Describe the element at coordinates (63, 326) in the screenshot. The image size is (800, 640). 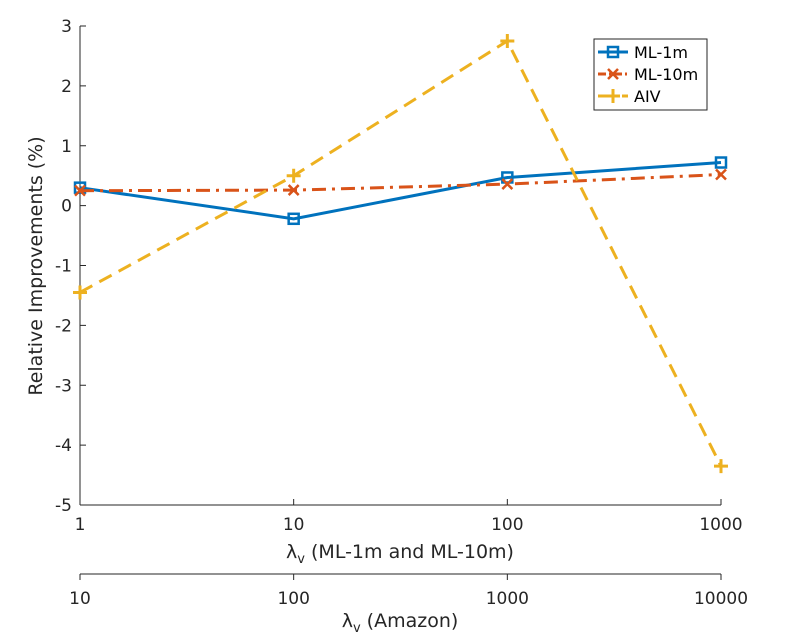
I see `y-tick-label: -2` at that location.